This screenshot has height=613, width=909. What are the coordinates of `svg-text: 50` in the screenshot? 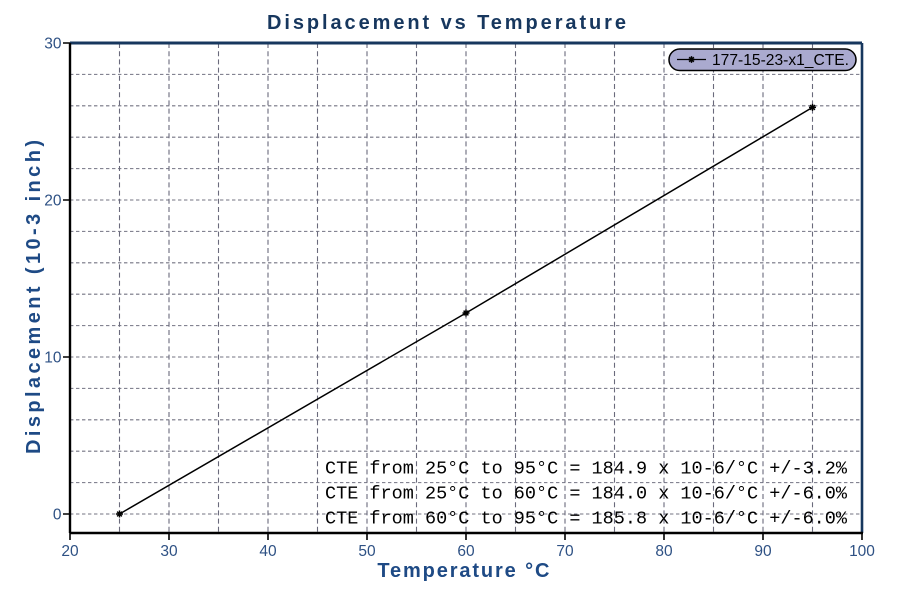 It's located at (367, 551).